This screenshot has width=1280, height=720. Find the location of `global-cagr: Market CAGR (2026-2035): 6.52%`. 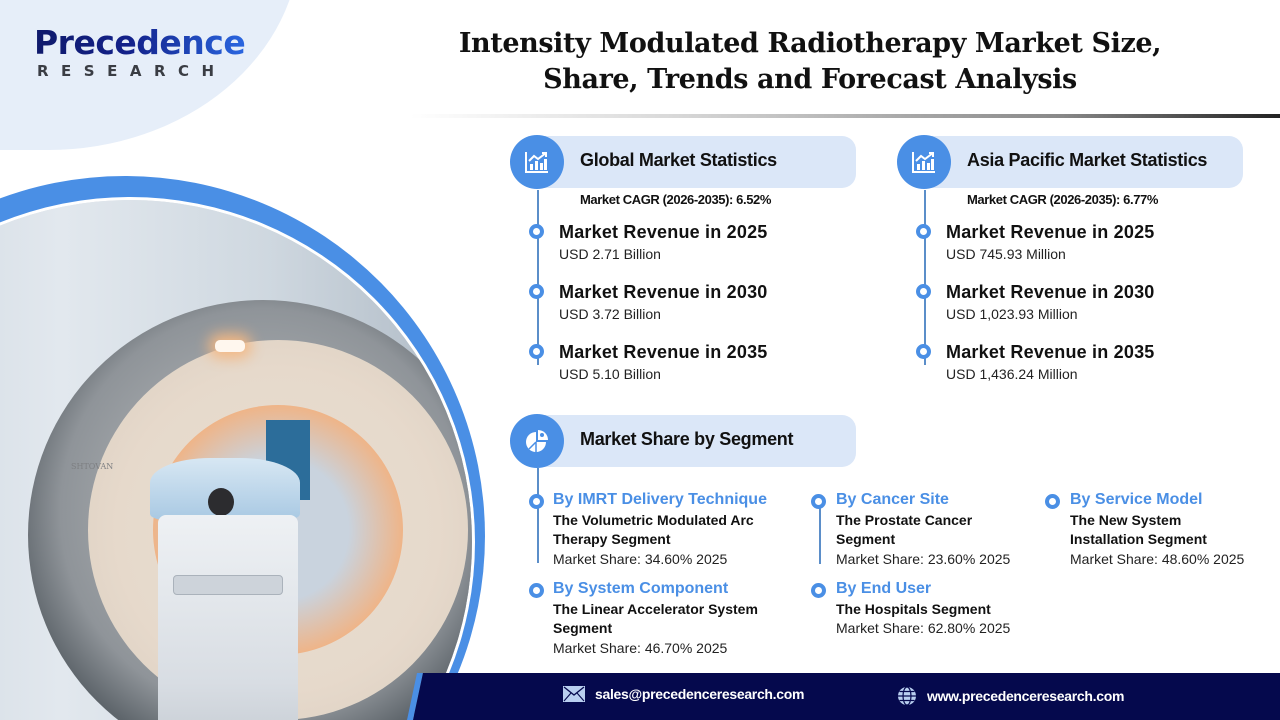

global-cagr: Market CAGR (2026-2035): 6.52% is located at coordinates (676, 199).